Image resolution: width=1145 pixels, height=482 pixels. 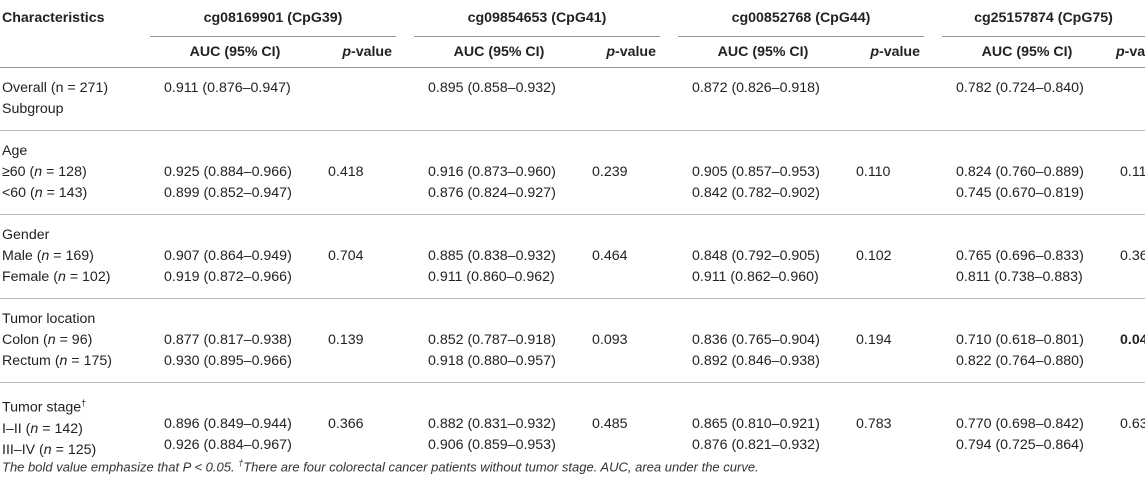 What do you see at coordinates (49, 449) in the screenshot?
I see `row-label: III–IV (n = 125)` at bounding box center [49, 449].